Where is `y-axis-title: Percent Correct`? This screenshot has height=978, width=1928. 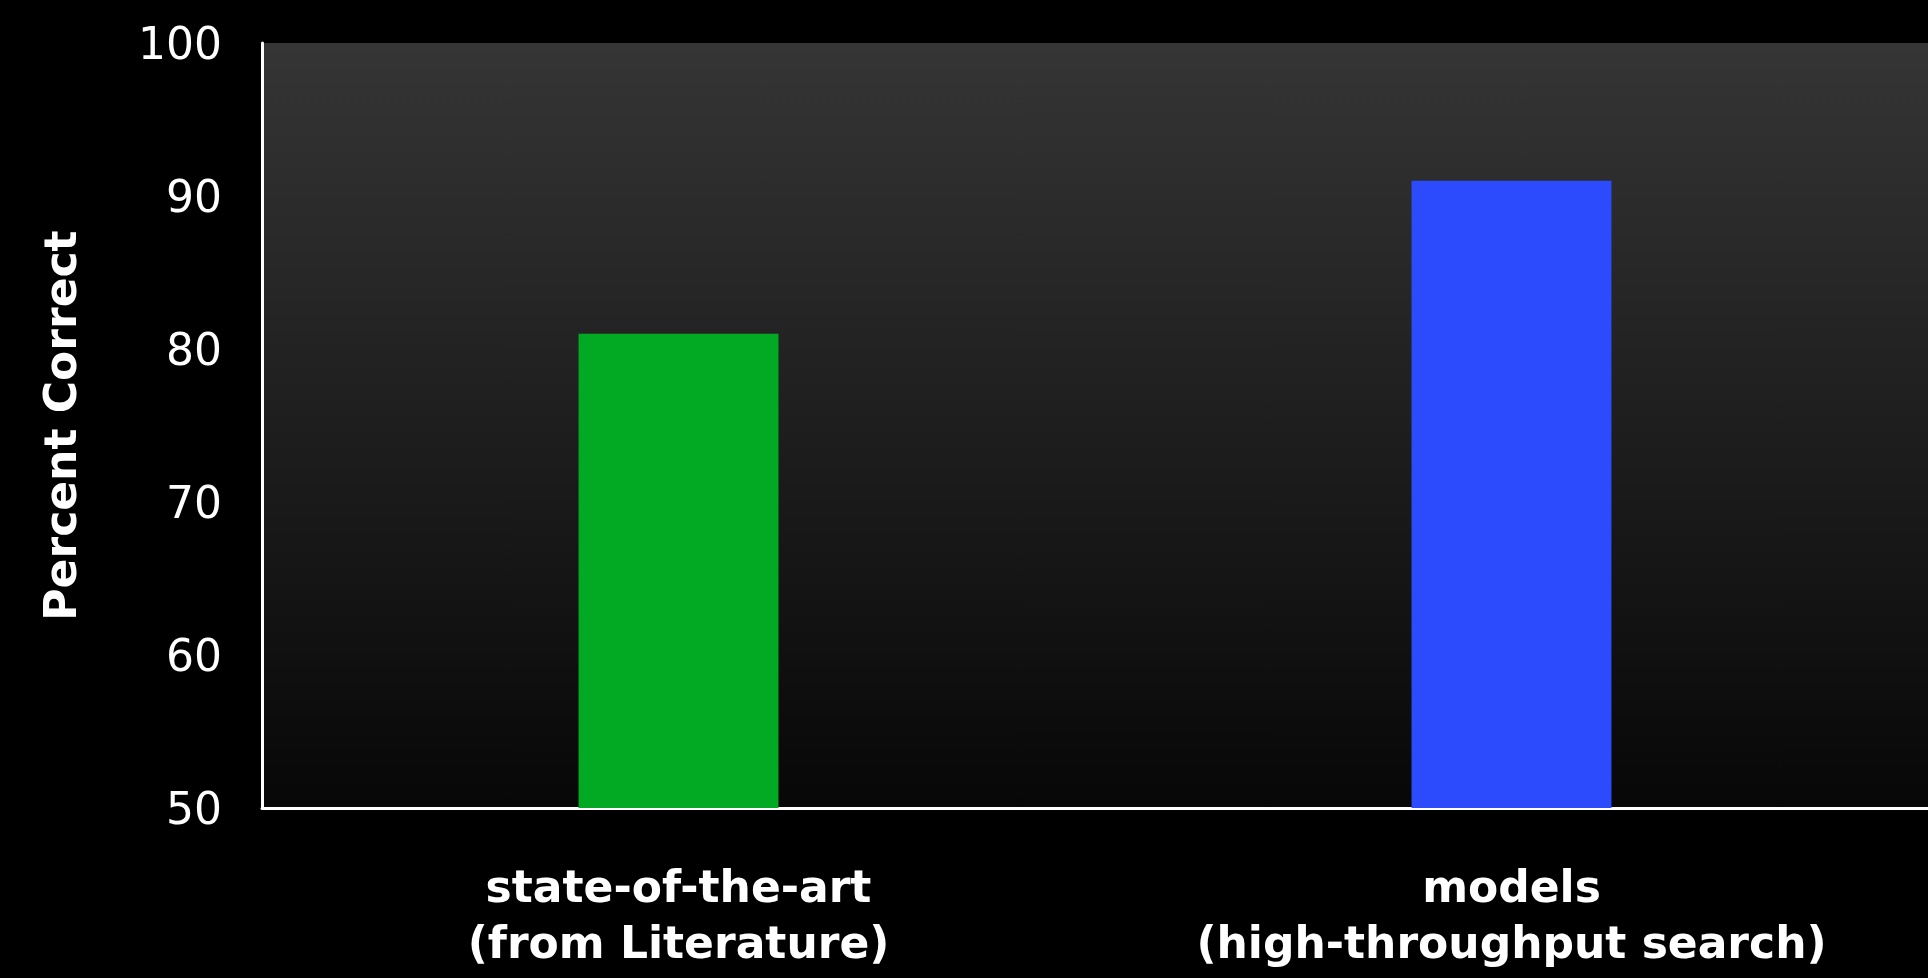
y-axis-title: Percent Correct is located at coordinates (60, 425).